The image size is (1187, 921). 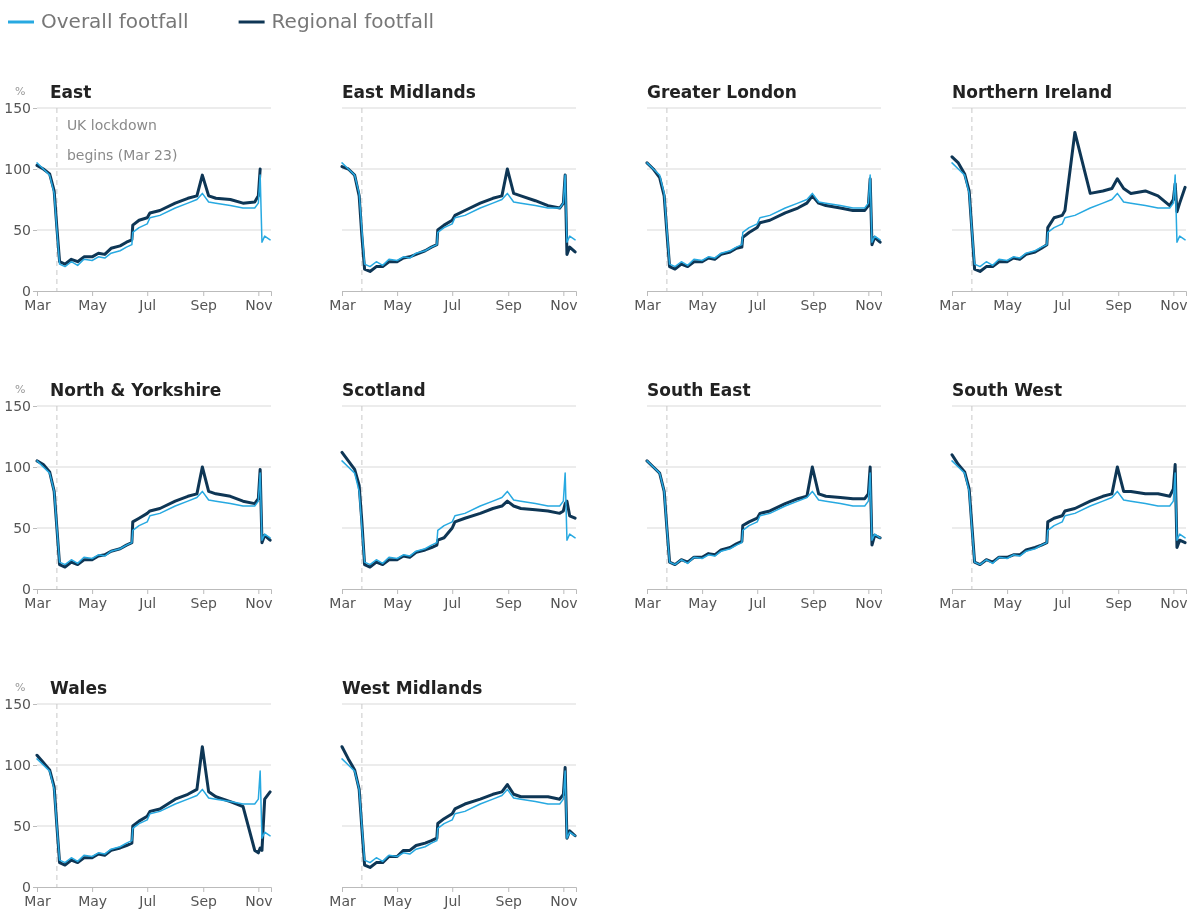 What do you see at coordinates (122, 140) in the screenshot?
I see `ref-line-label: UK lockdown begins (Mar 23)` at bounding box center [122, 140].